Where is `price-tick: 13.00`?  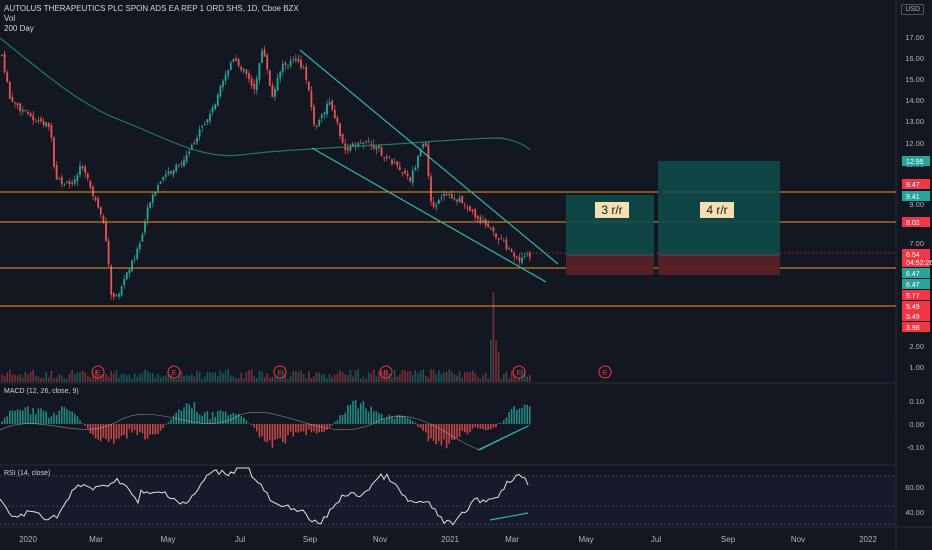 price-tick: 13.00 is located at coordinates (914, 121).